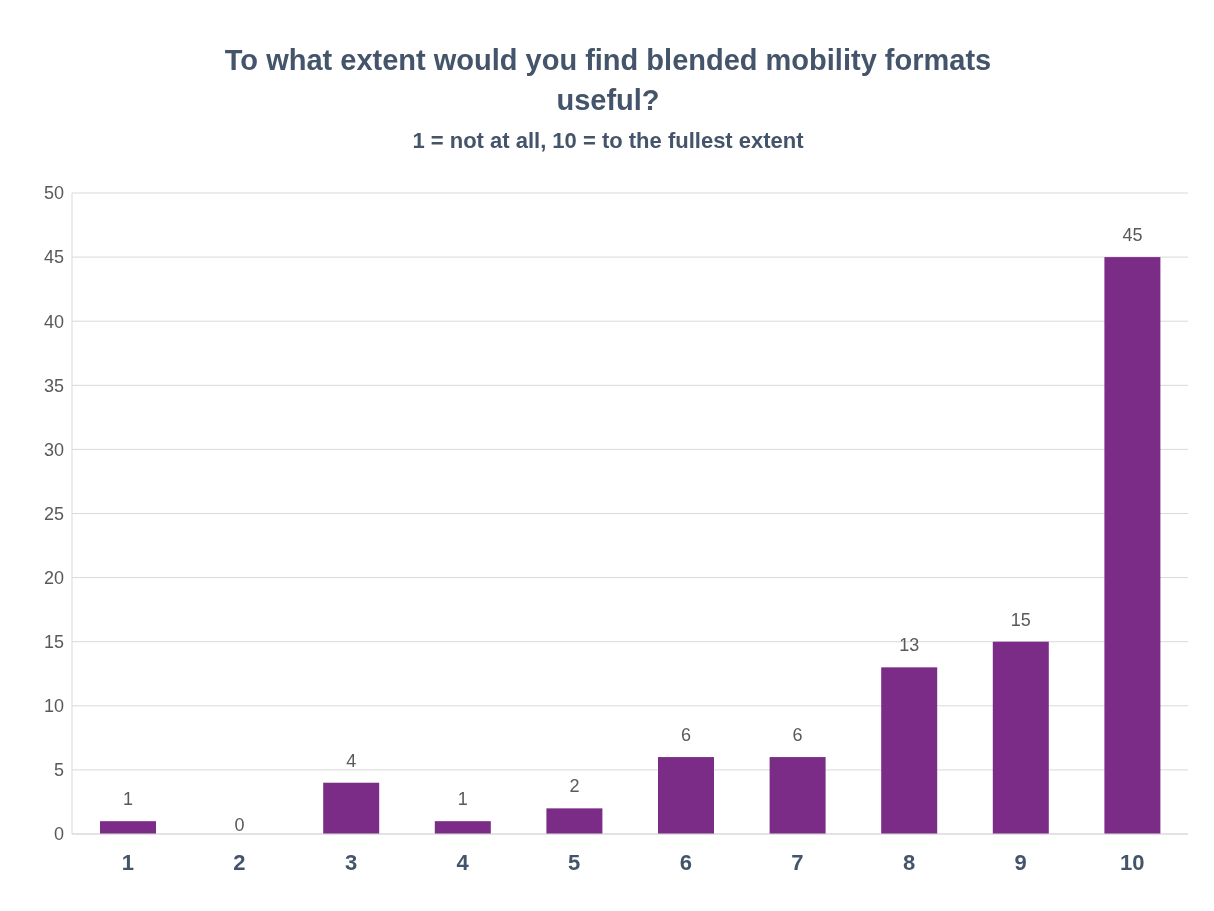 The width and height of the screenshot is (1214, 911). Describe the element at coordinates (574, 862) in the screenshot. I see `x-tick-label: 5` at that location.